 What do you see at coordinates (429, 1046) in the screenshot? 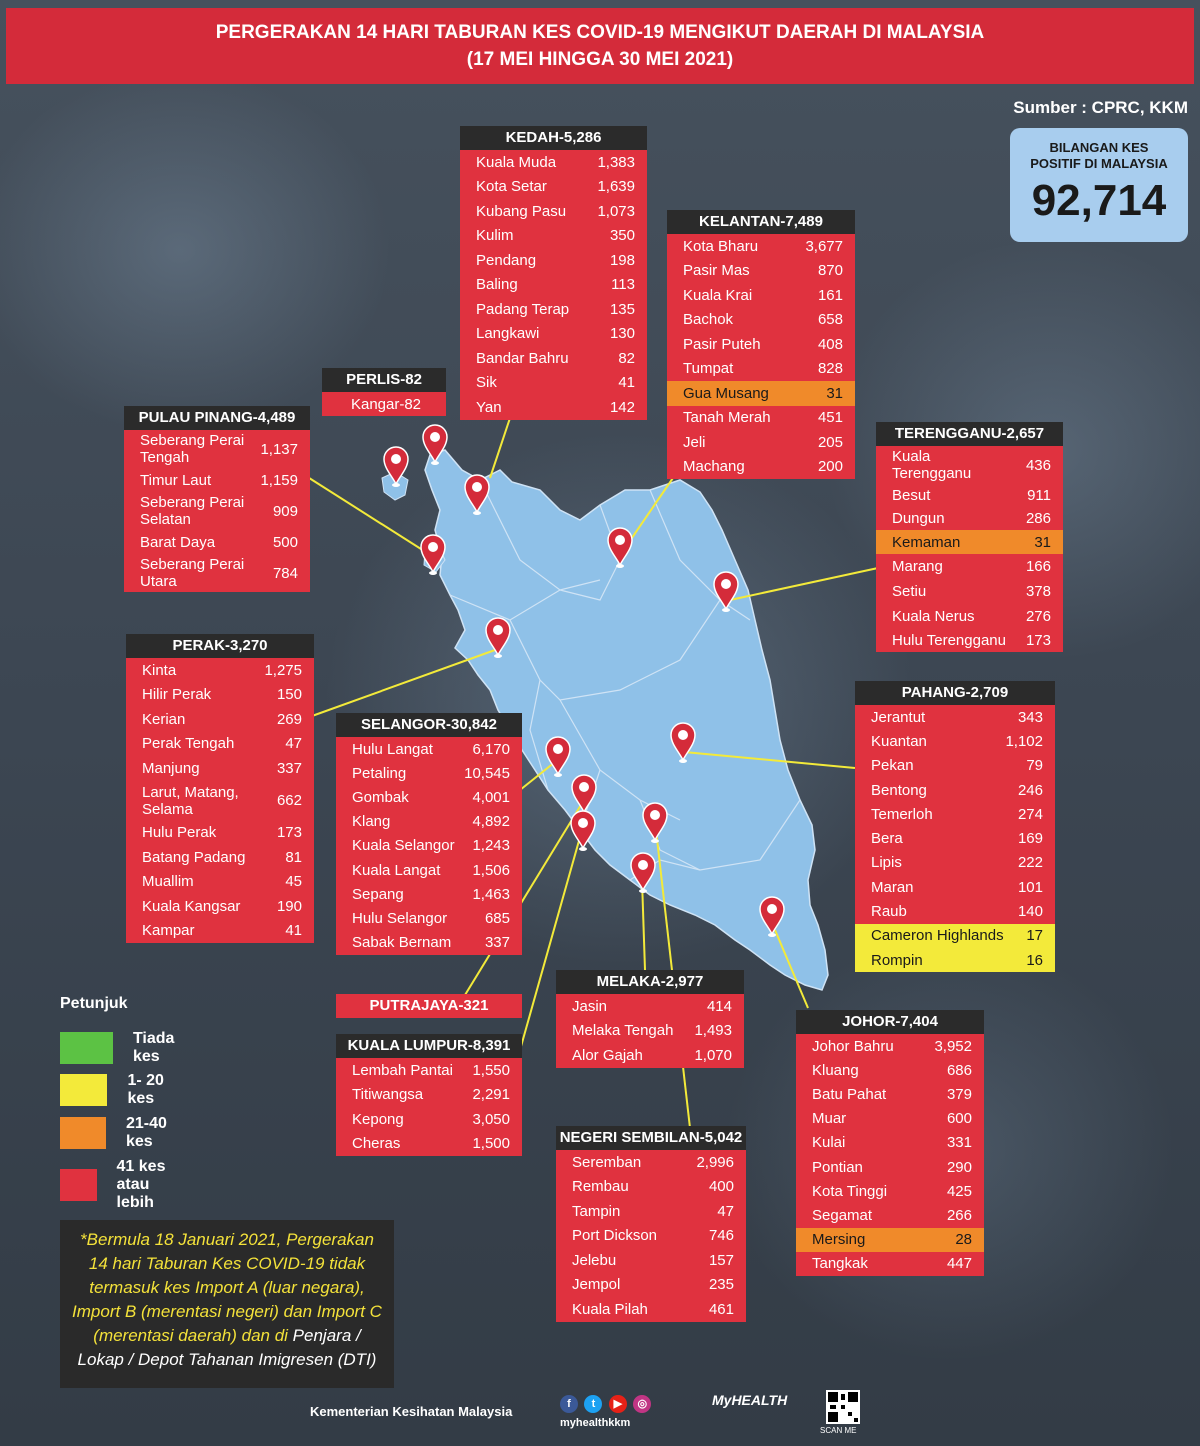
I see `state-title-kuala-lumpur: KUALA LUMPUR-8,391` at bounding box center [429, 1046].